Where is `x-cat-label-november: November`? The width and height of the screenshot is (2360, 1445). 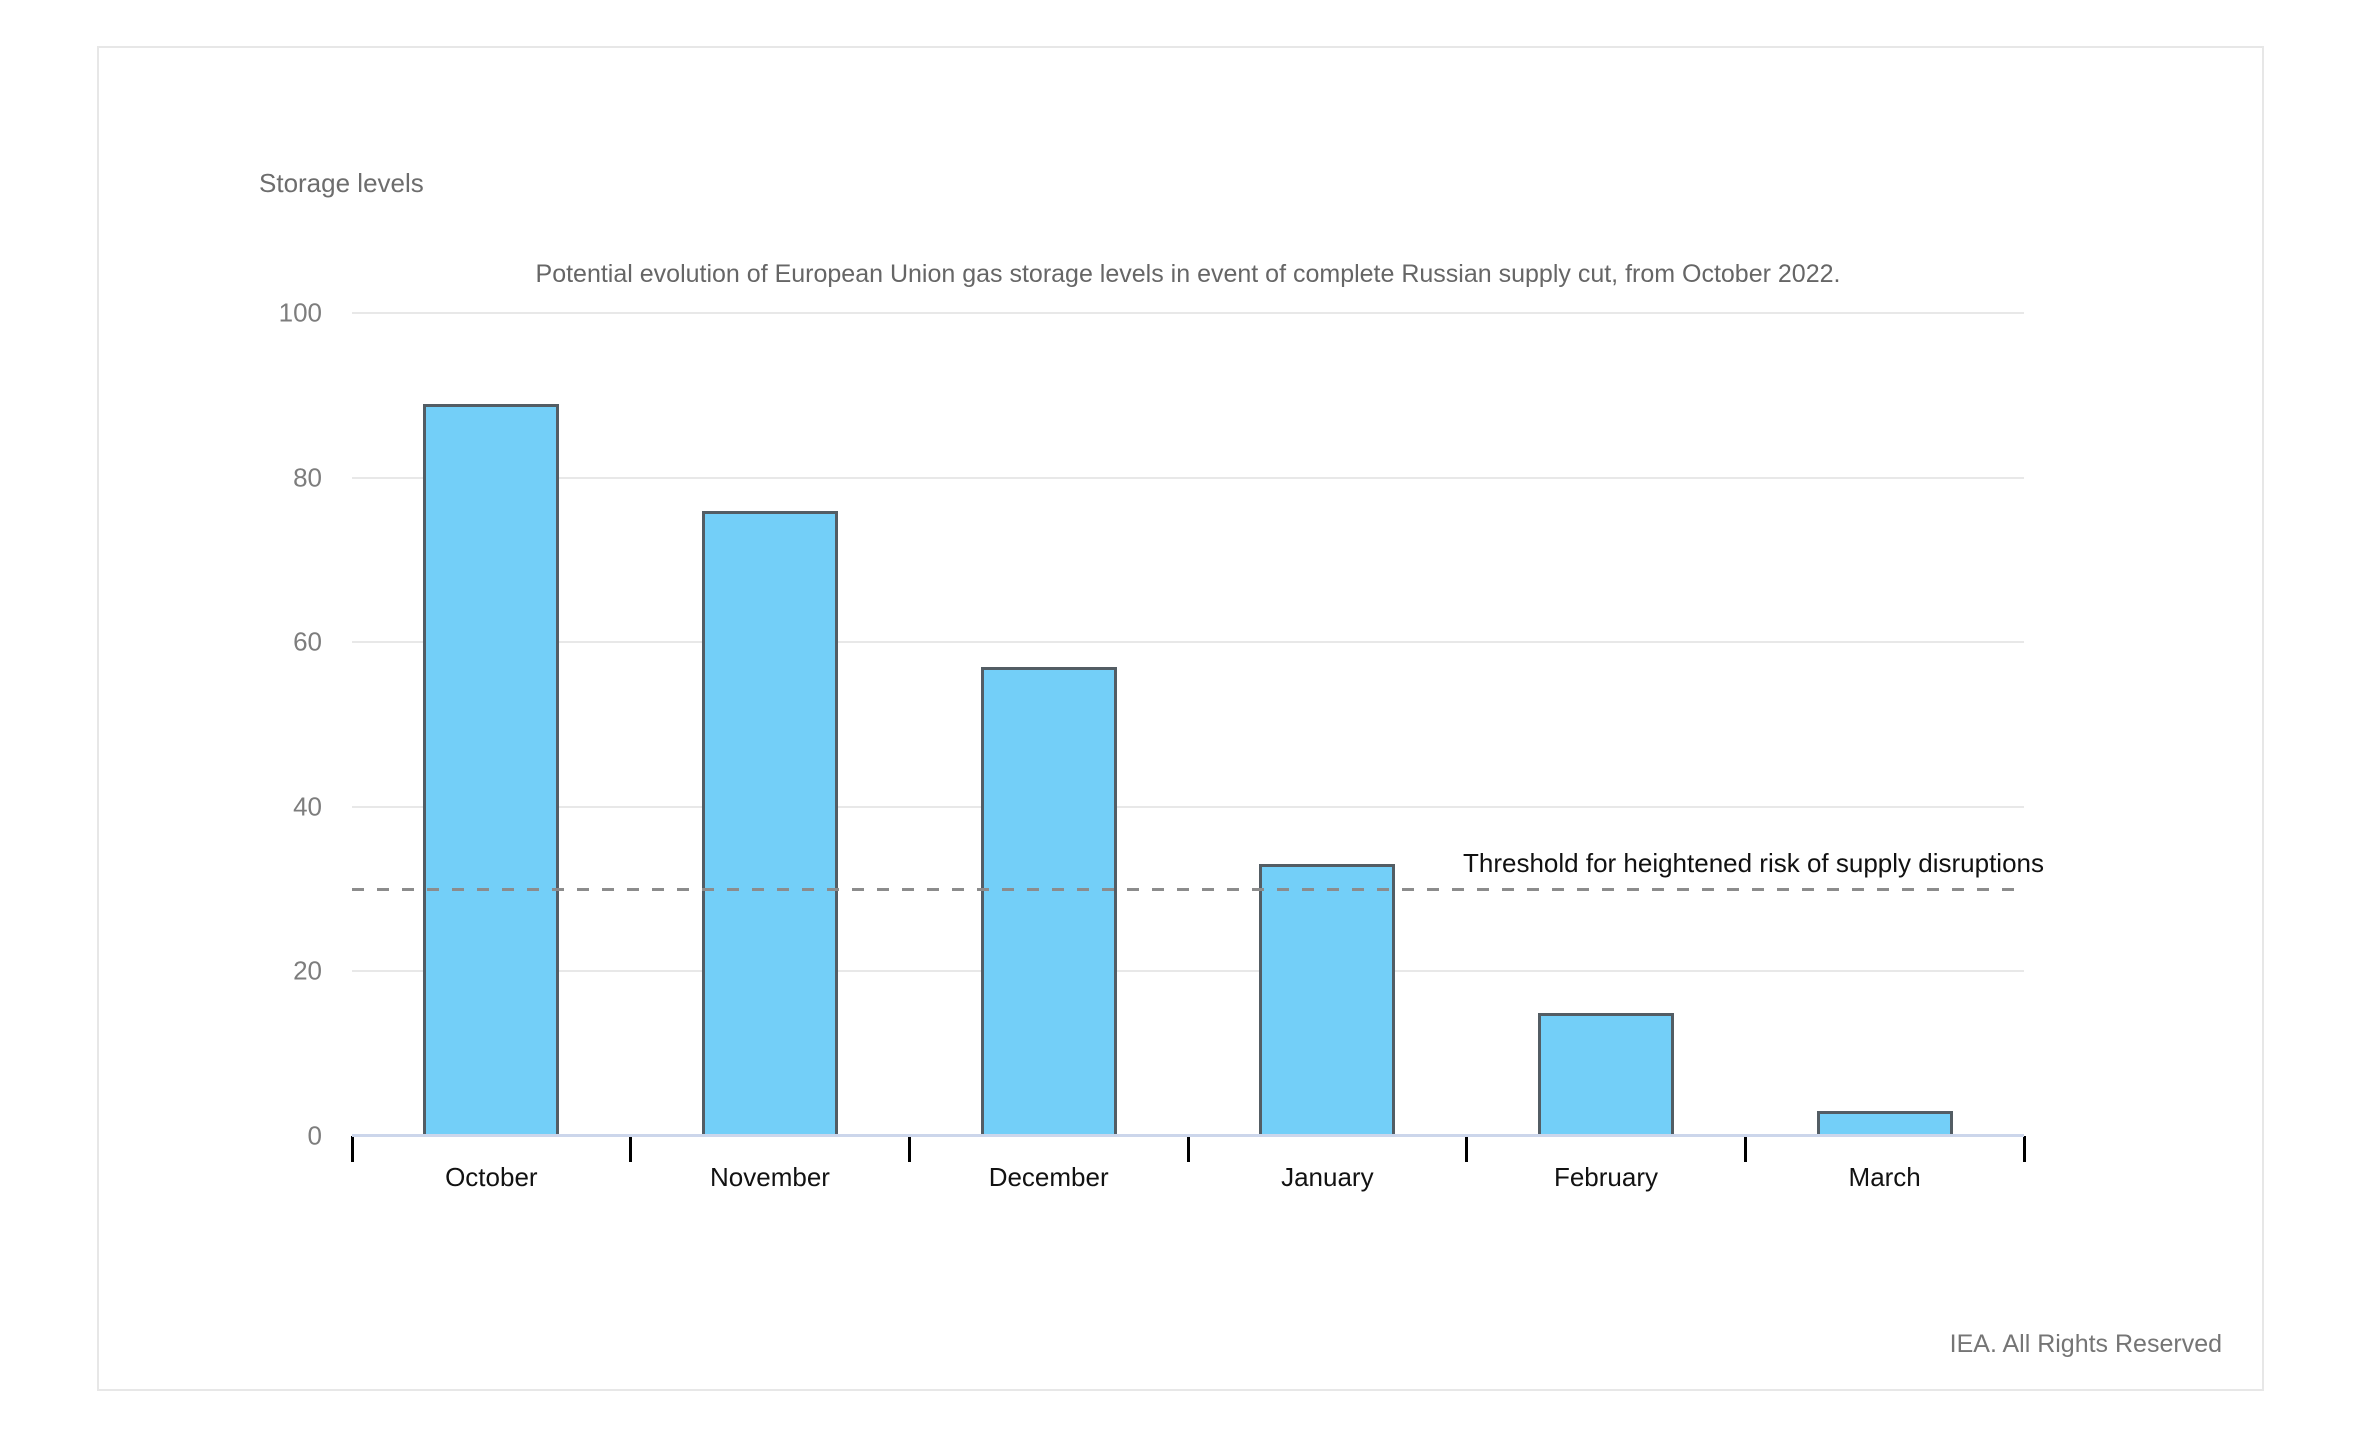 x-cat-label-november: November is located at coordinates (770, 1177).